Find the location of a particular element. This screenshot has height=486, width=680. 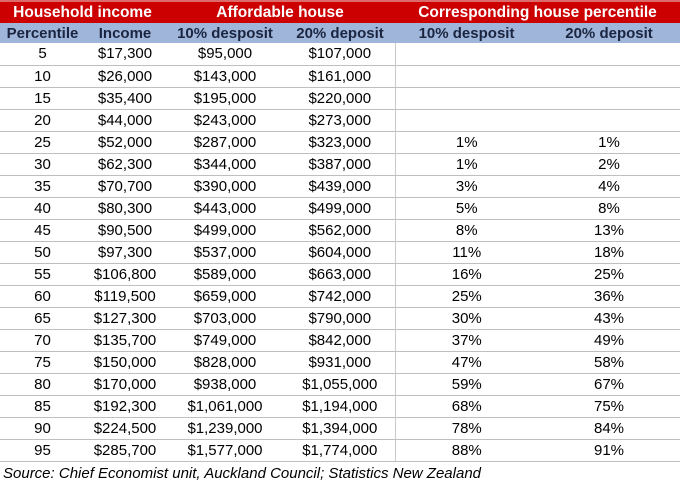

table-cell: $1,239,000 is located at coordinates (225, 428).